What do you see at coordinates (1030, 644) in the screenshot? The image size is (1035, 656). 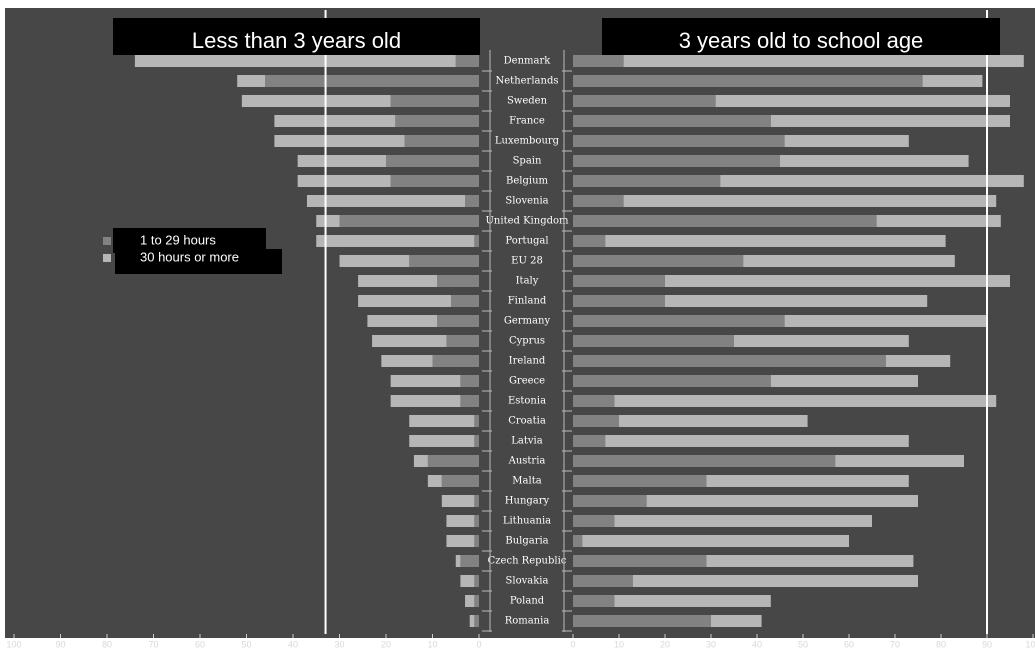 I see `x-tick-label: 100` at bounding box center [1030, 644].